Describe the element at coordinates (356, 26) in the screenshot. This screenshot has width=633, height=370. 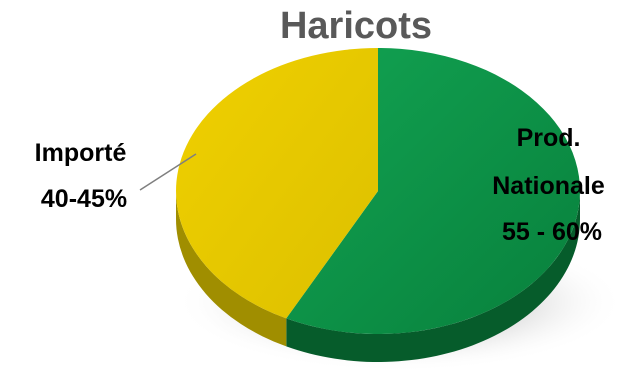
I see `chart-title: Haricots` at that location.